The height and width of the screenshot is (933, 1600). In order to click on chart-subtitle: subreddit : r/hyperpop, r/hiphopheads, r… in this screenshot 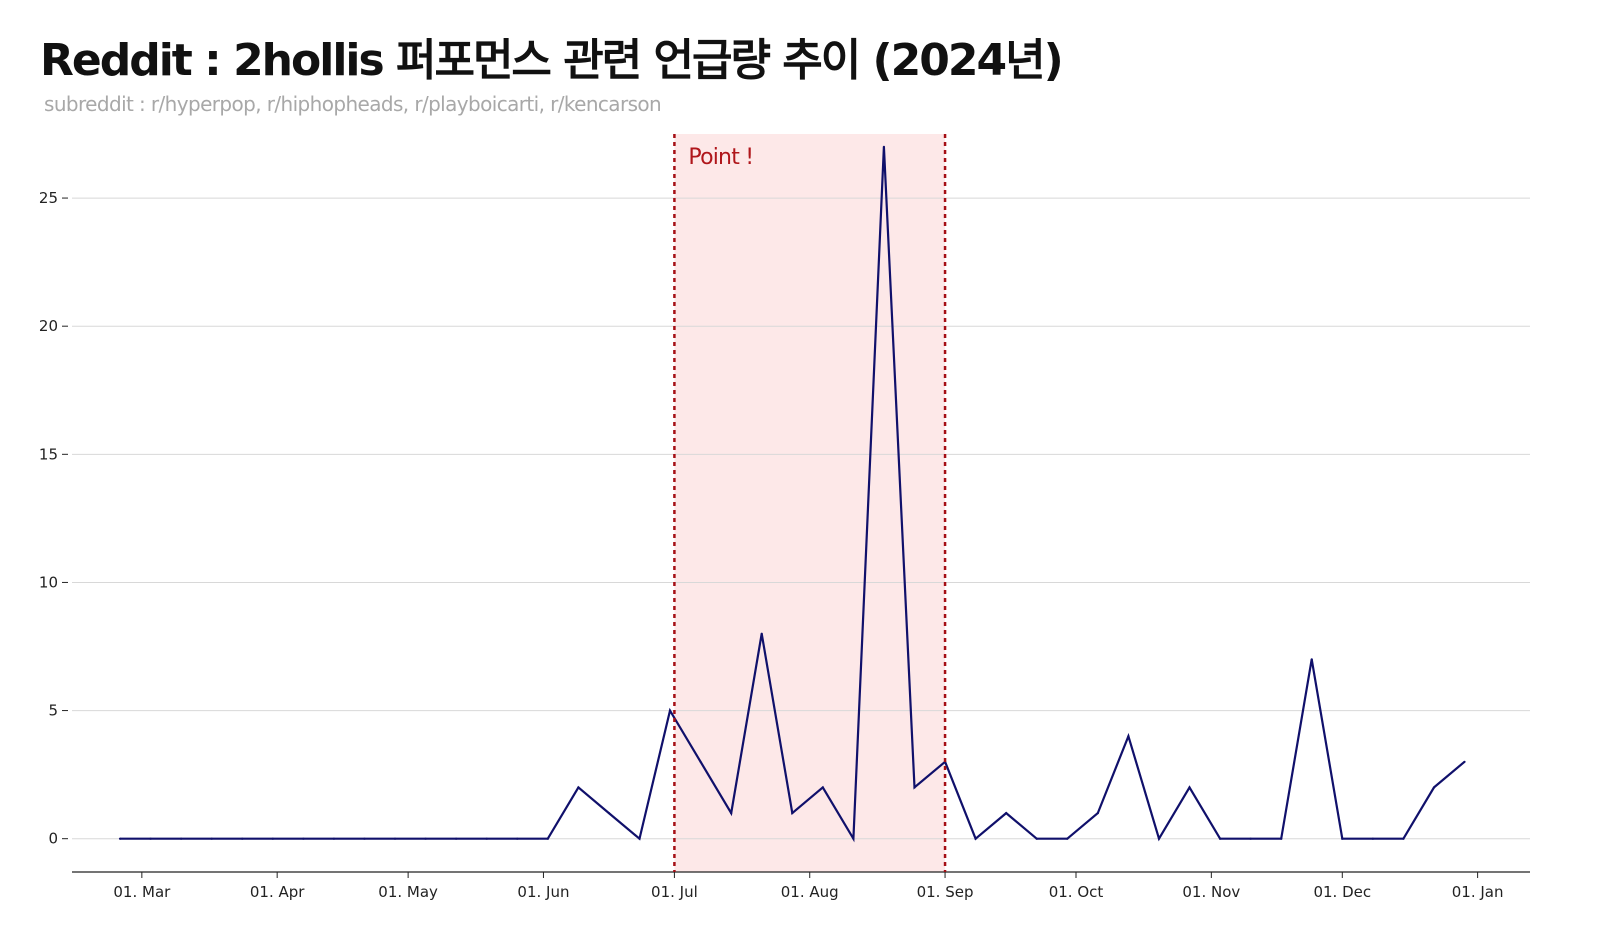, I will do `click(353, 104)`.